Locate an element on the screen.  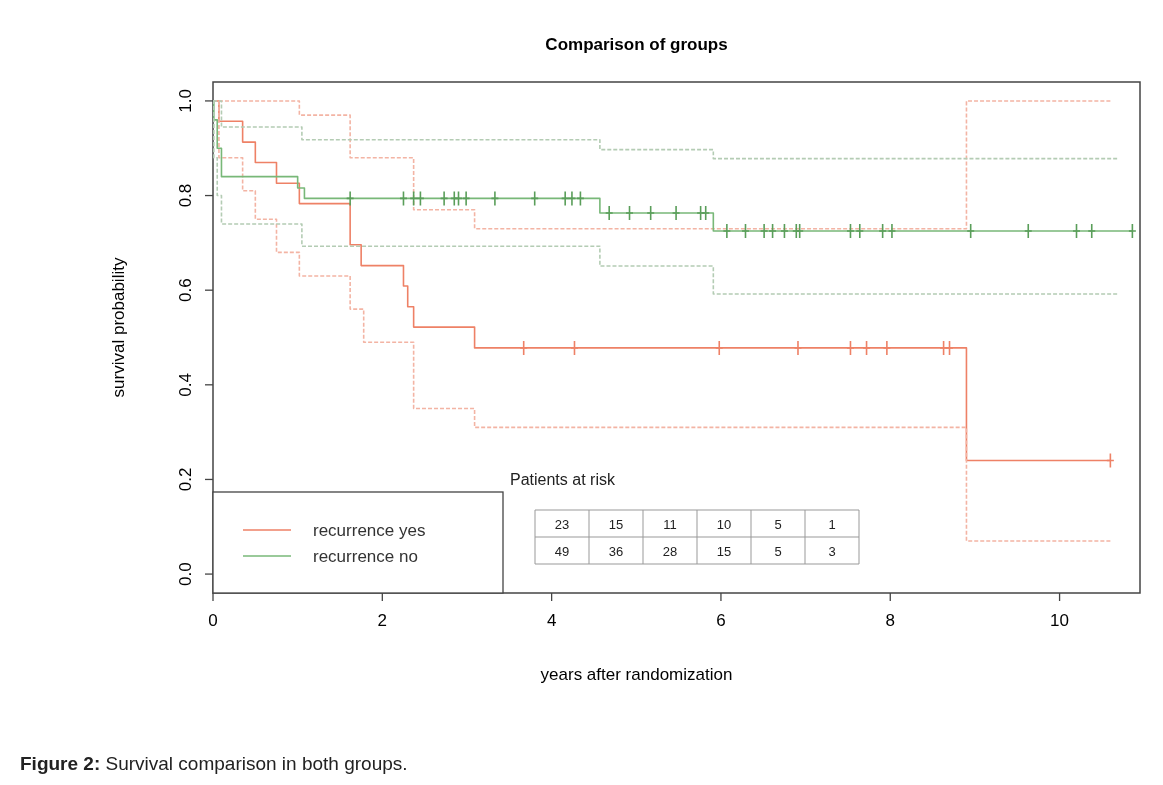
legend-label: recurrence yes is located at coordinates (369, 530).